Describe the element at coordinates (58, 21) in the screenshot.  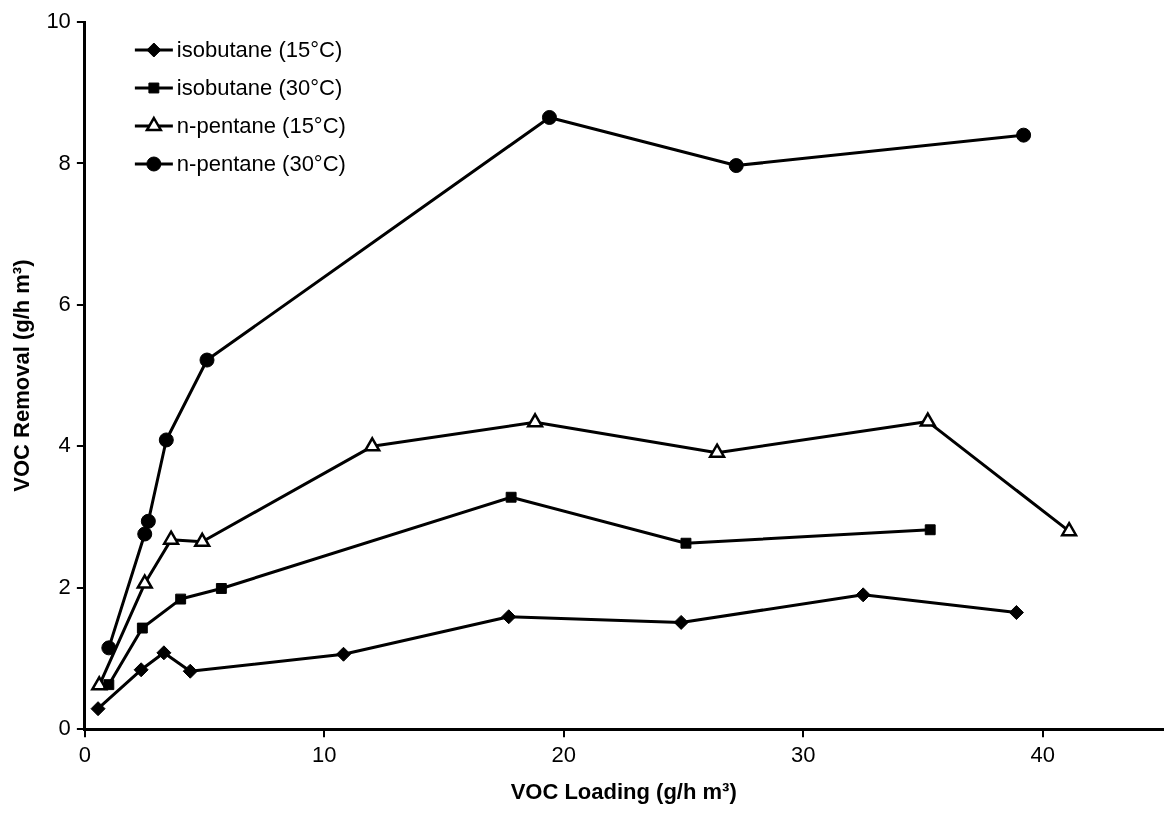
I see `y-tick-label: 10` at that location.